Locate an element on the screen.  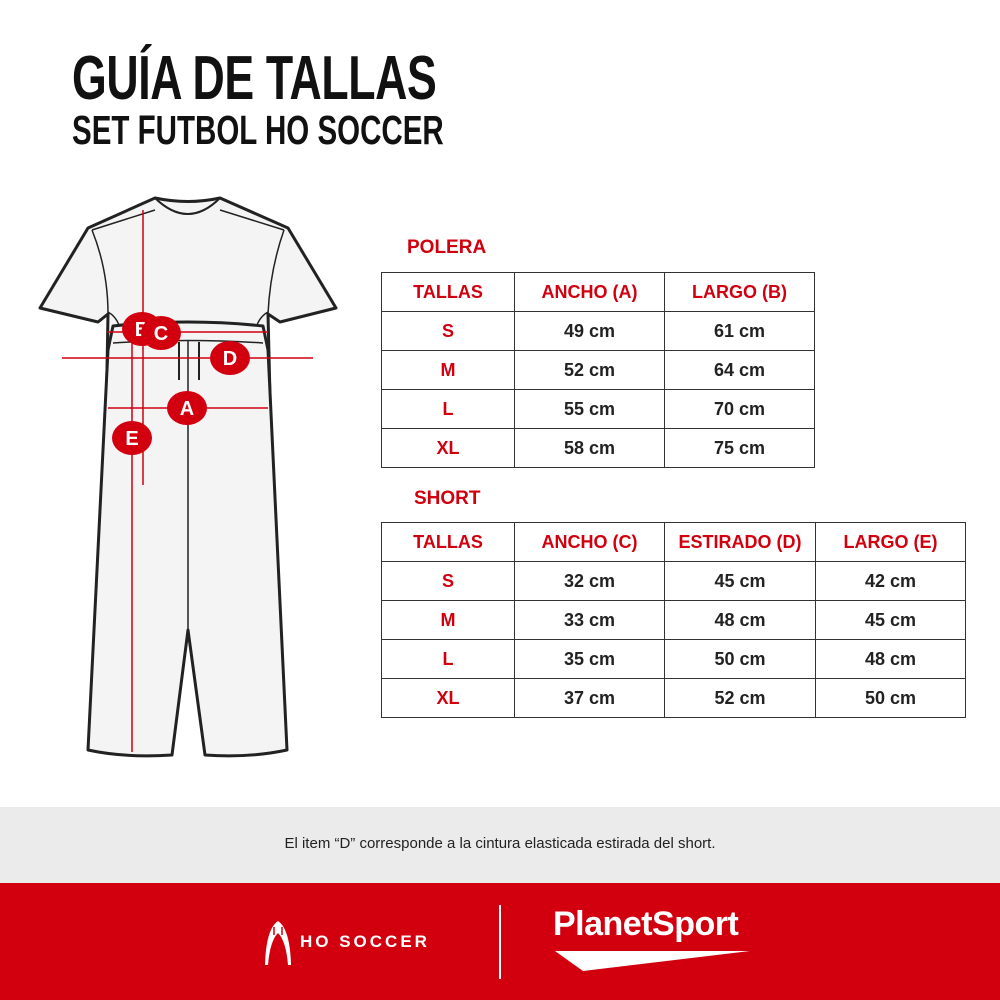
polera-label: POLERA is located at coordinates (447, 247).